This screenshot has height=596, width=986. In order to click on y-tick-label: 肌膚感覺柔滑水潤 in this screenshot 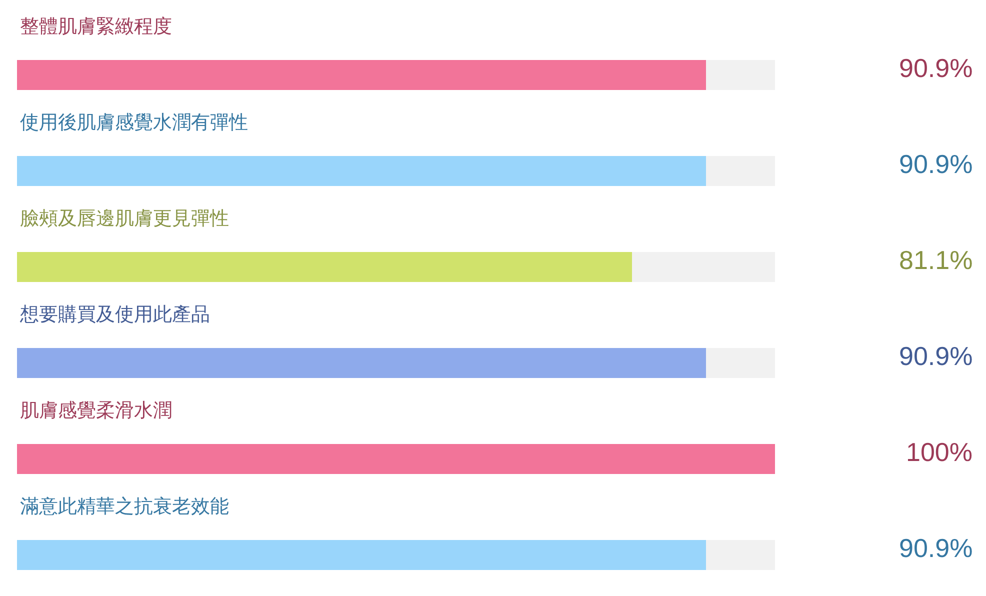, I will do `click(96, 411)`.